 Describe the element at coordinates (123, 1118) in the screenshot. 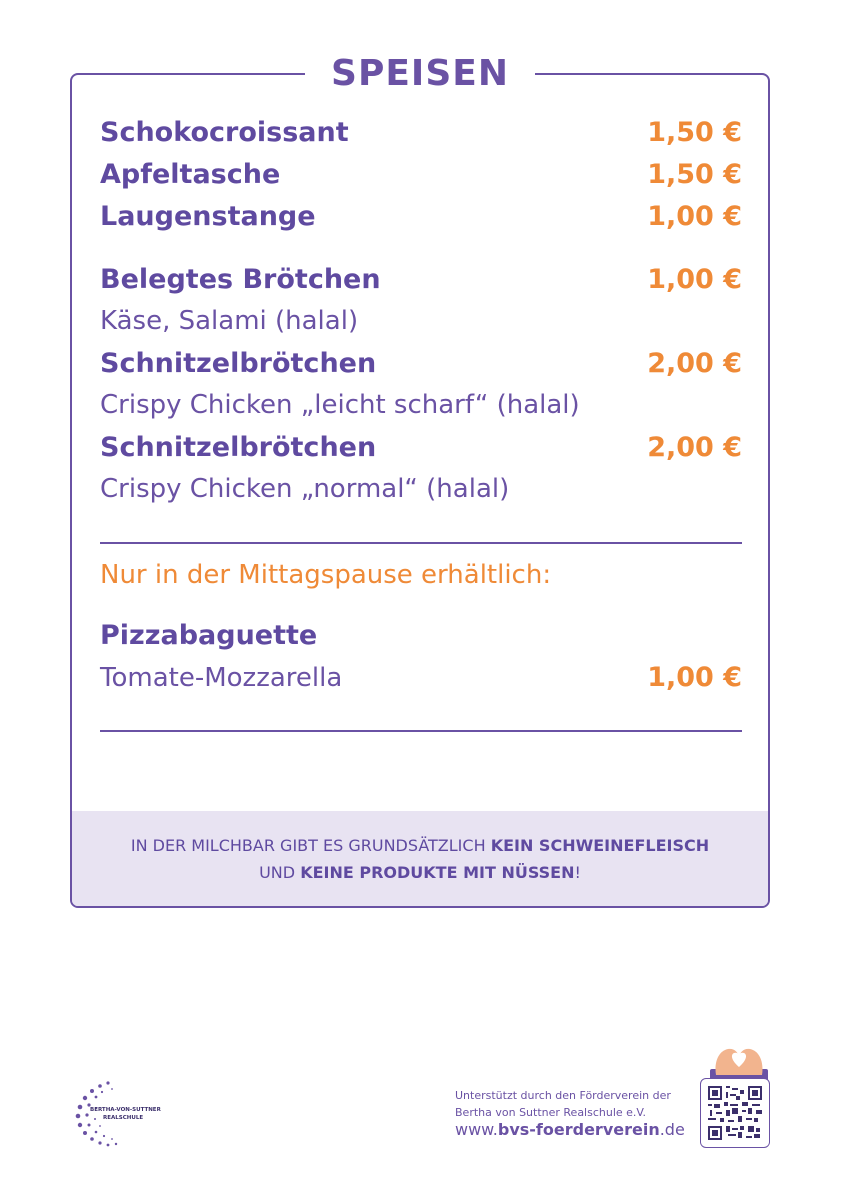

I see `svg-text: REALSCHULE` at that location.